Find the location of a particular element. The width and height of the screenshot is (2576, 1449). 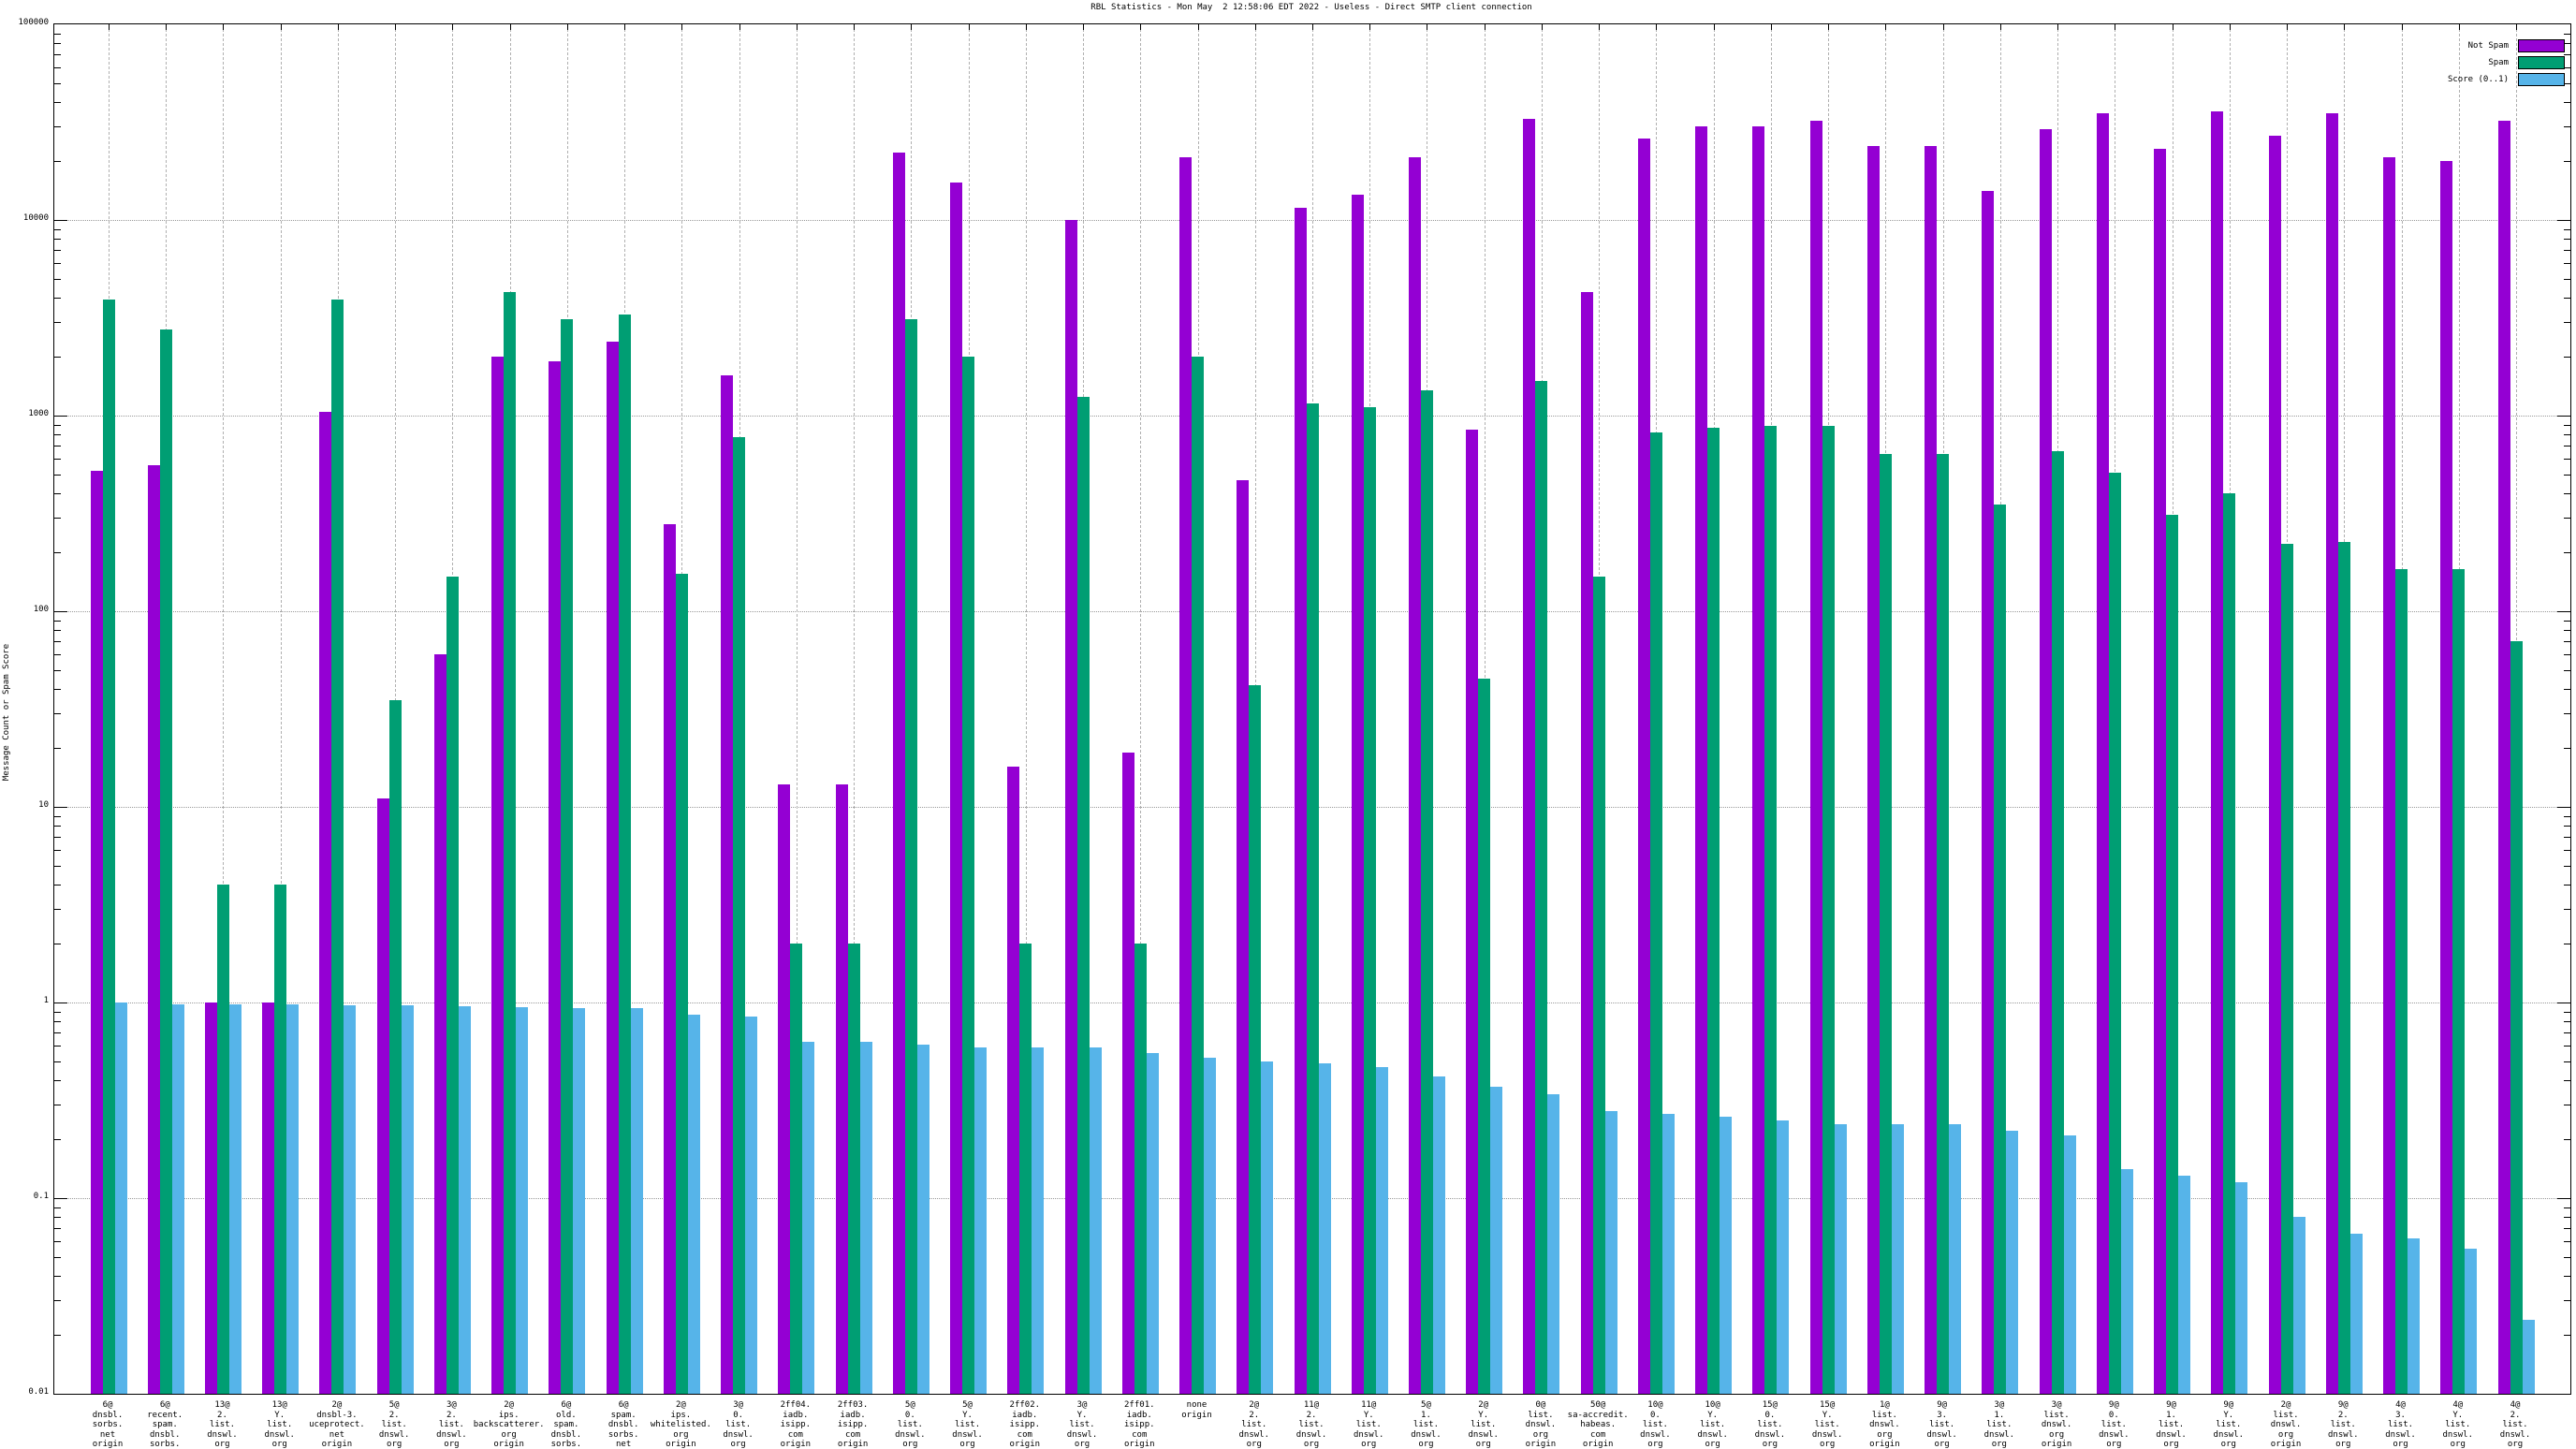

y-tick-label: 100 is located at coordinates (41, 609).